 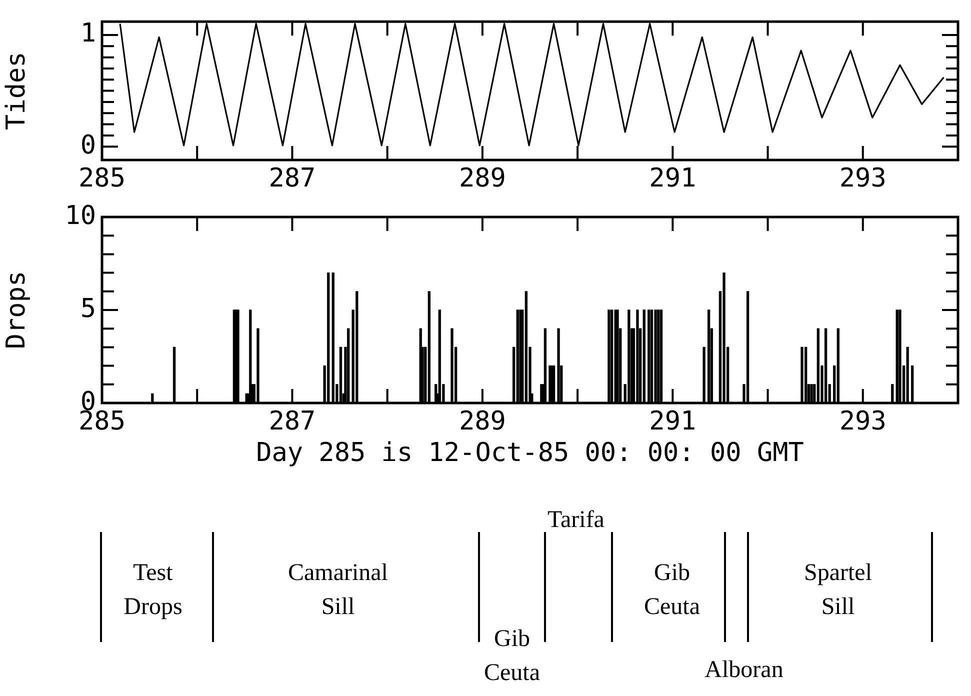 What do you see at coordinates (88, 33) in the screenshot?
I see `y-tick-label: 1` at bounding box center [88, 33].